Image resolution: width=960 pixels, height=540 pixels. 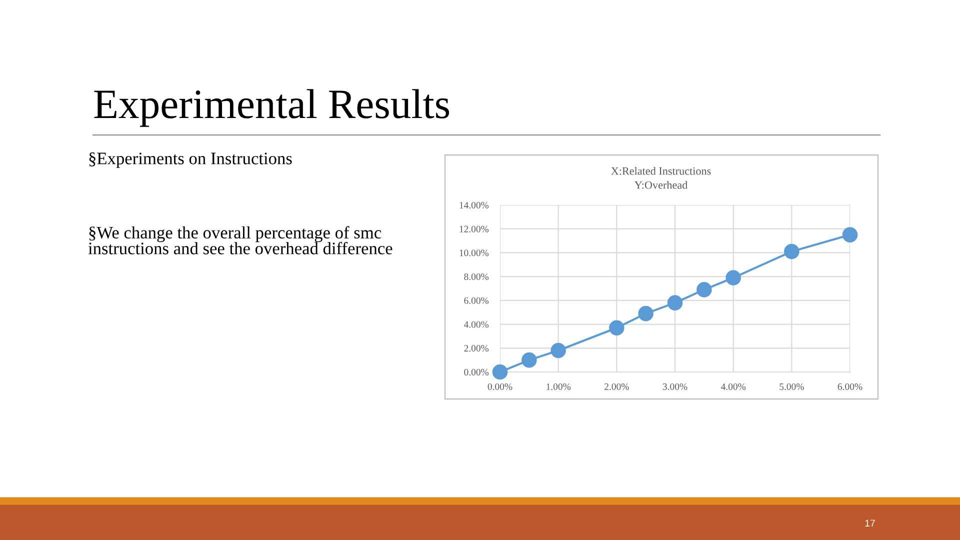 What do you see at coordinates (870, 523) in the screenshot?
I see `text: 17` at bounding box center [870, 523].